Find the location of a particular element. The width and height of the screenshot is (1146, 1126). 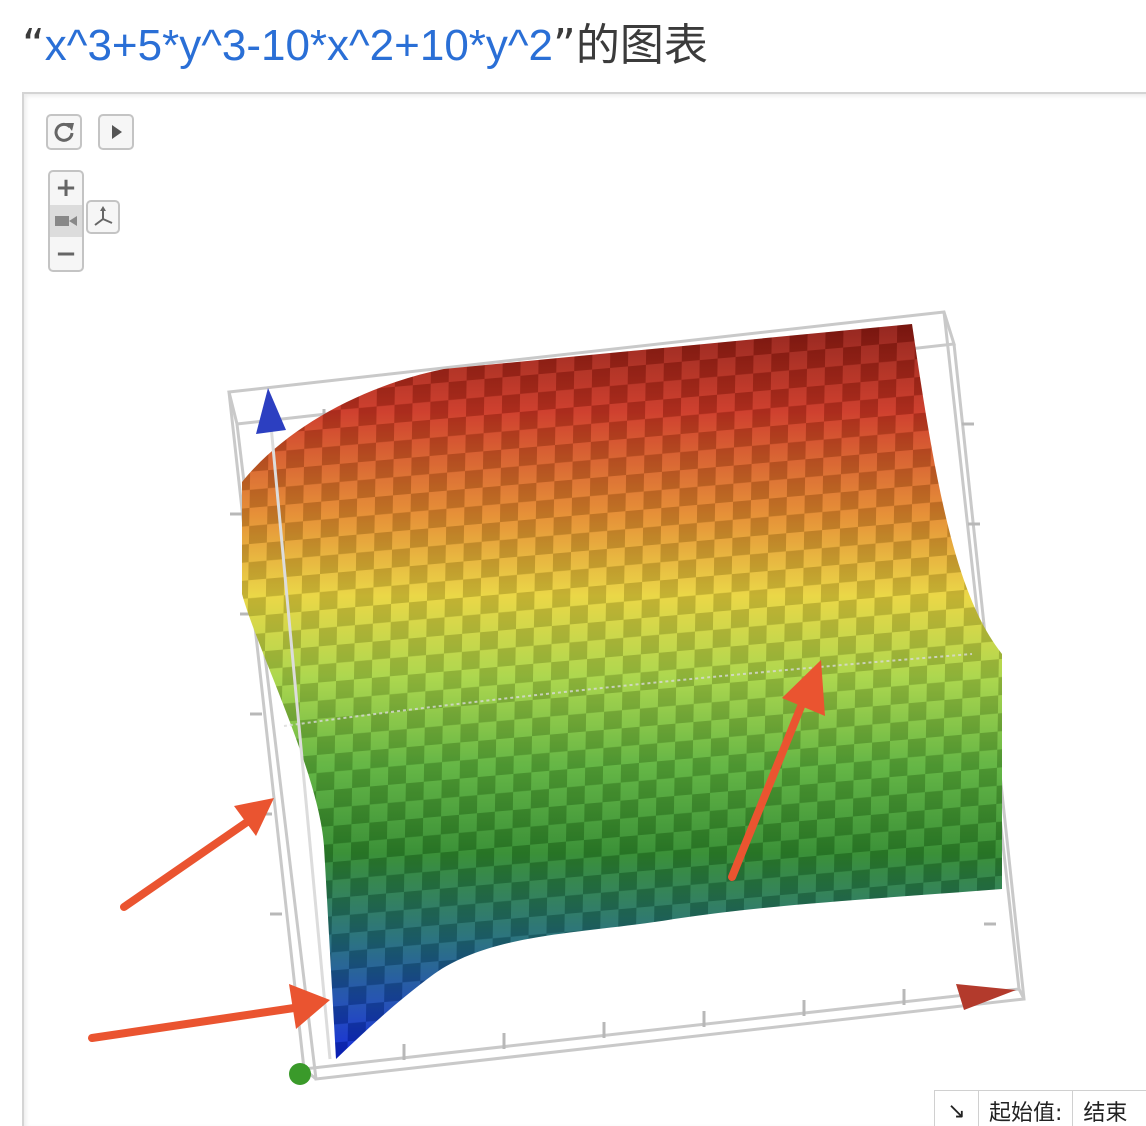

play-button is located at coordinates (116, 132).